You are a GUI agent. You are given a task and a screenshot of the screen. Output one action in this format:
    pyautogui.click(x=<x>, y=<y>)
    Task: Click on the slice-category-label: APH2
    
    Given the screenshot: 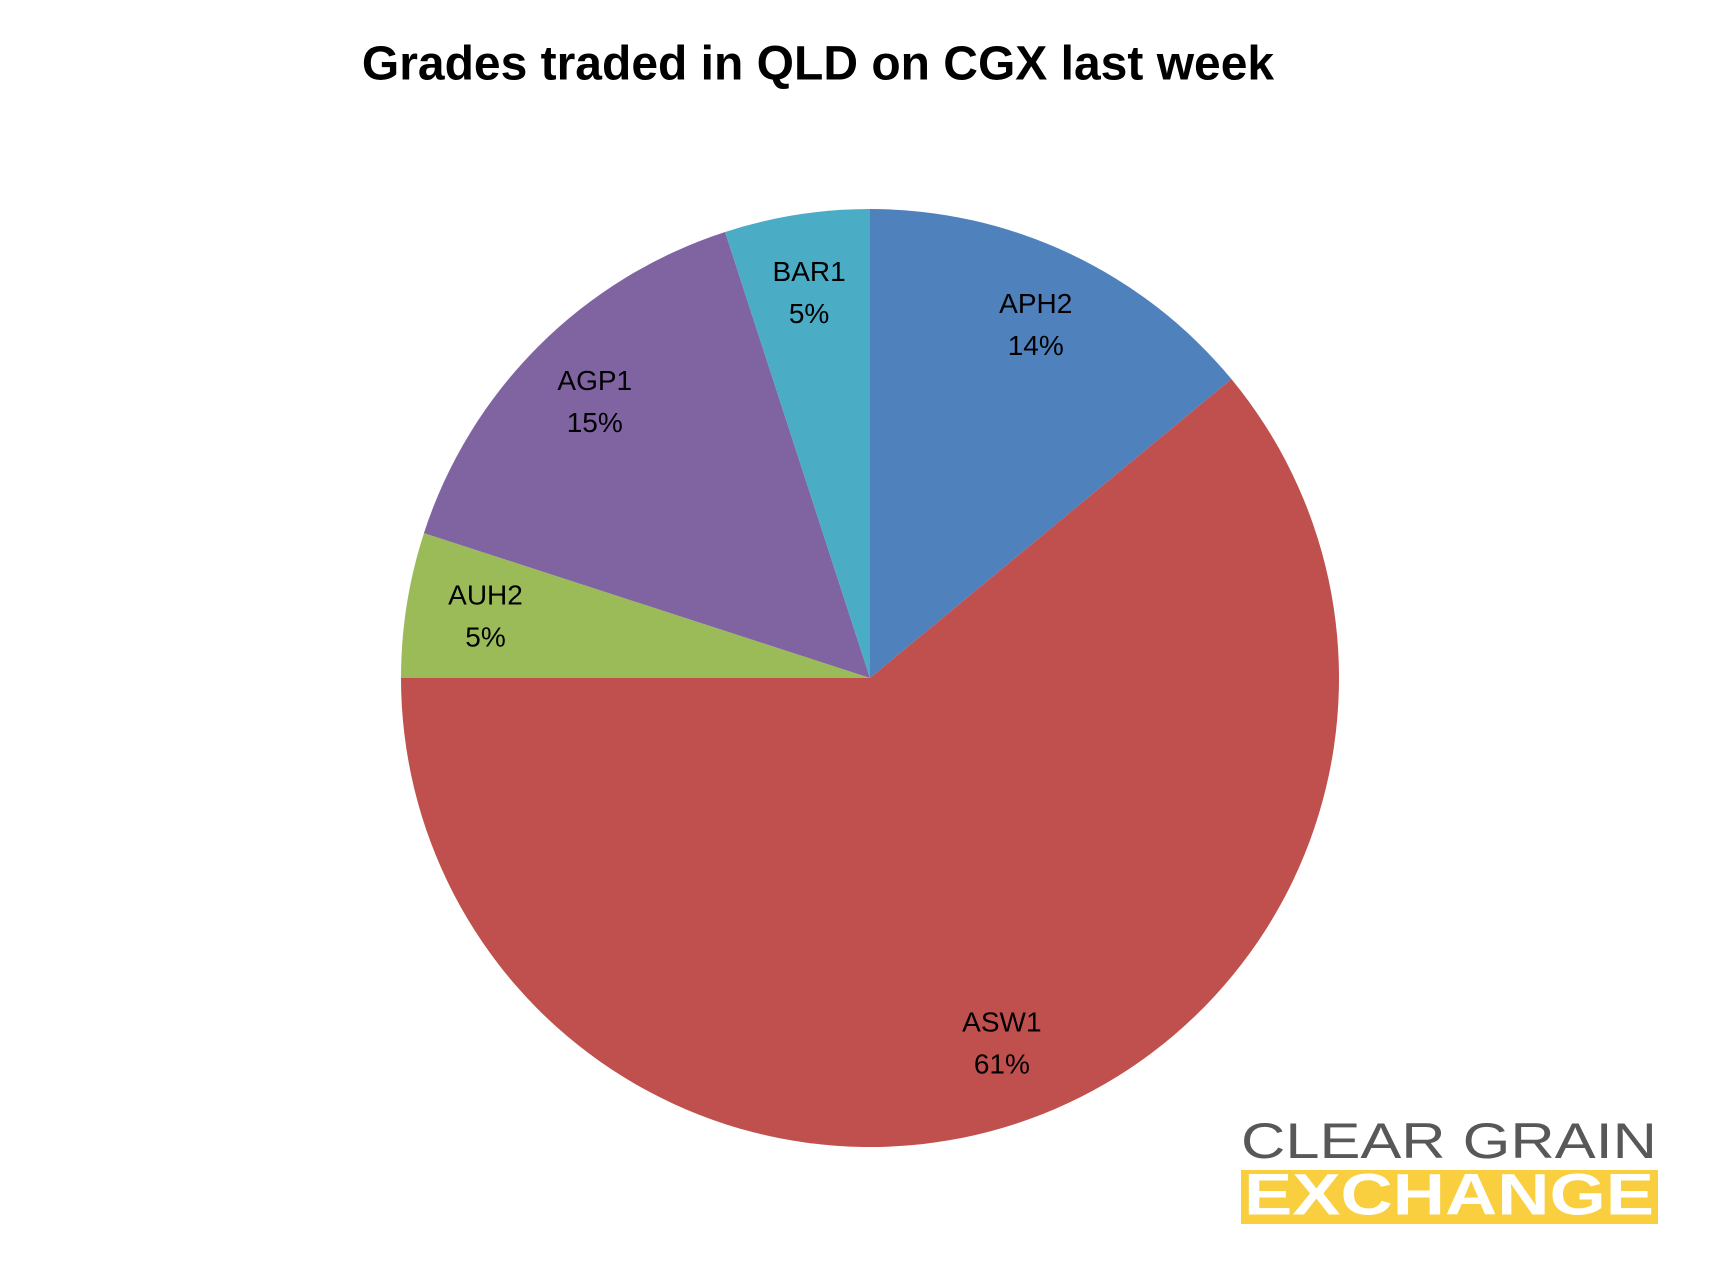 What is the action you would take?
    pyautogui.click(x=1035, y=303)
    